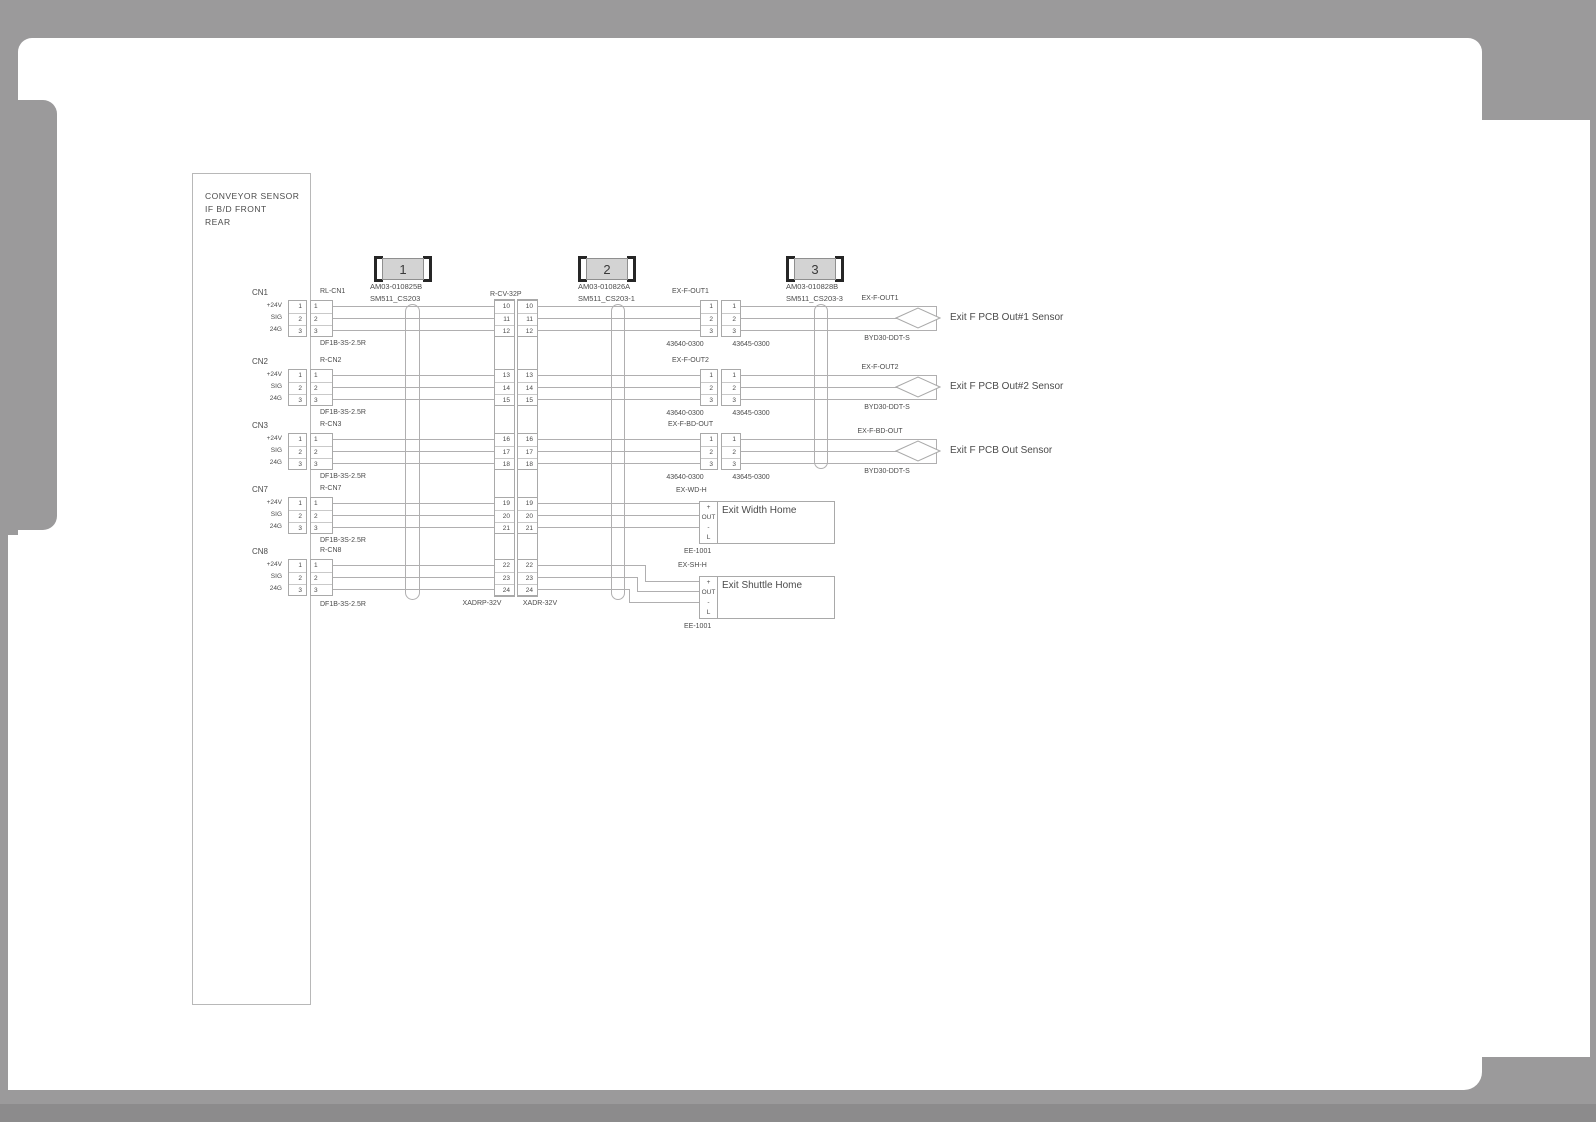 This screenshot has height=1122, width=1596. Describe the element at coordinates (13, 812) in the screenshot. I see `document-page-left-extension` at that location.